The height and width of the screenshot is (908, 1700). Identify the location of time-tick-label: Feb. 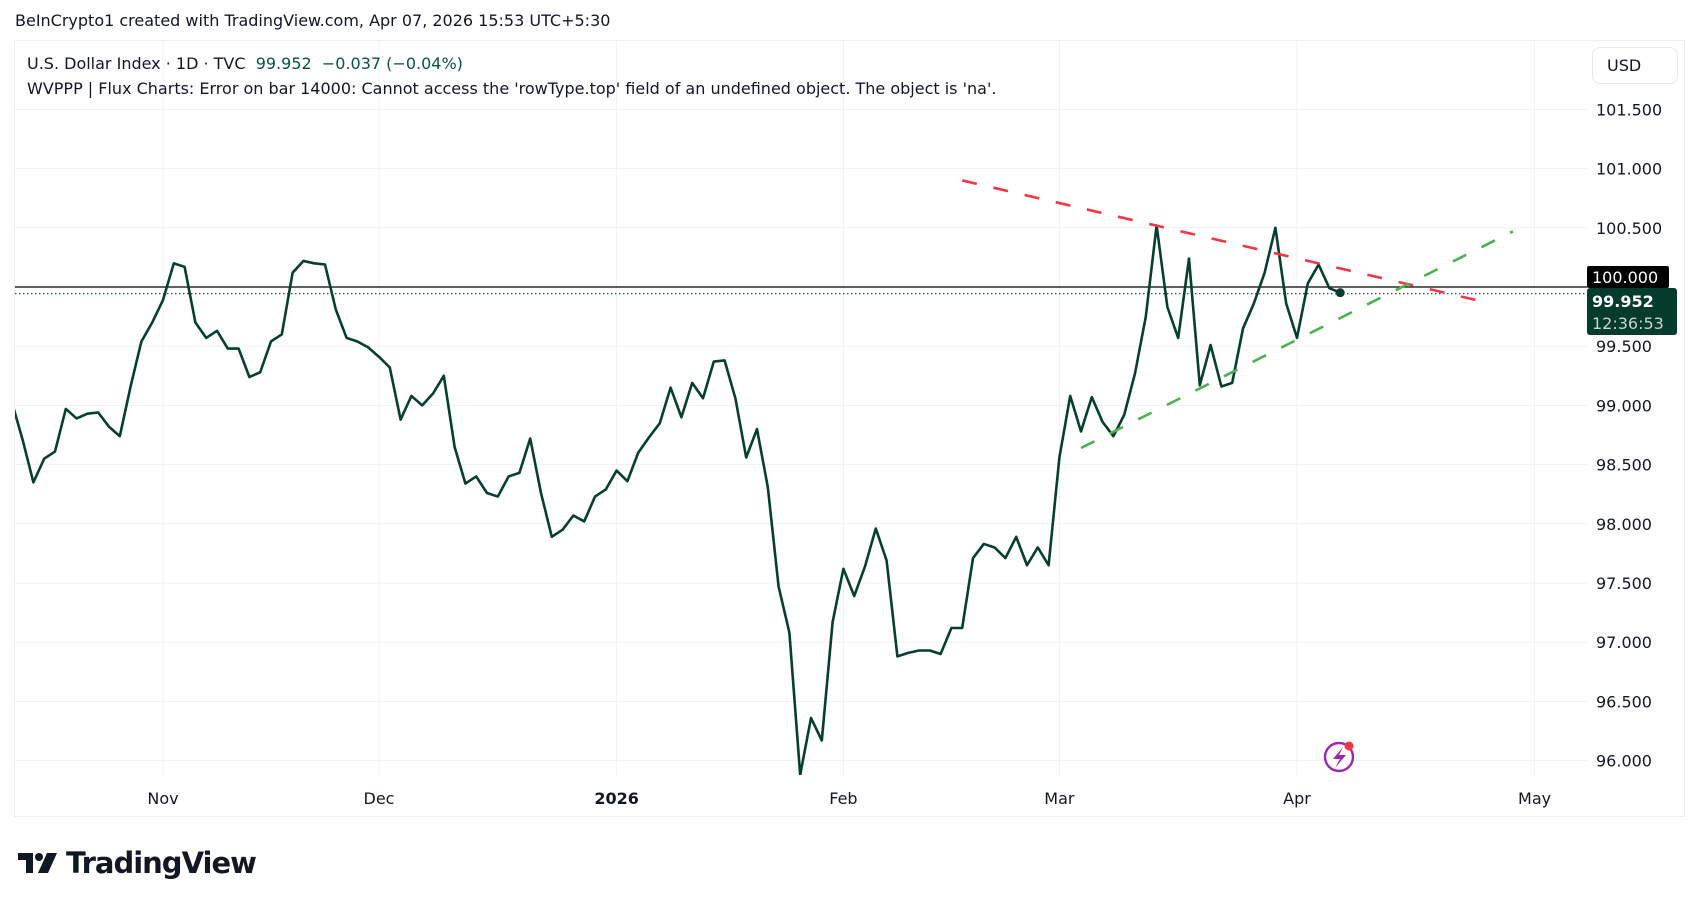
(843, 798).